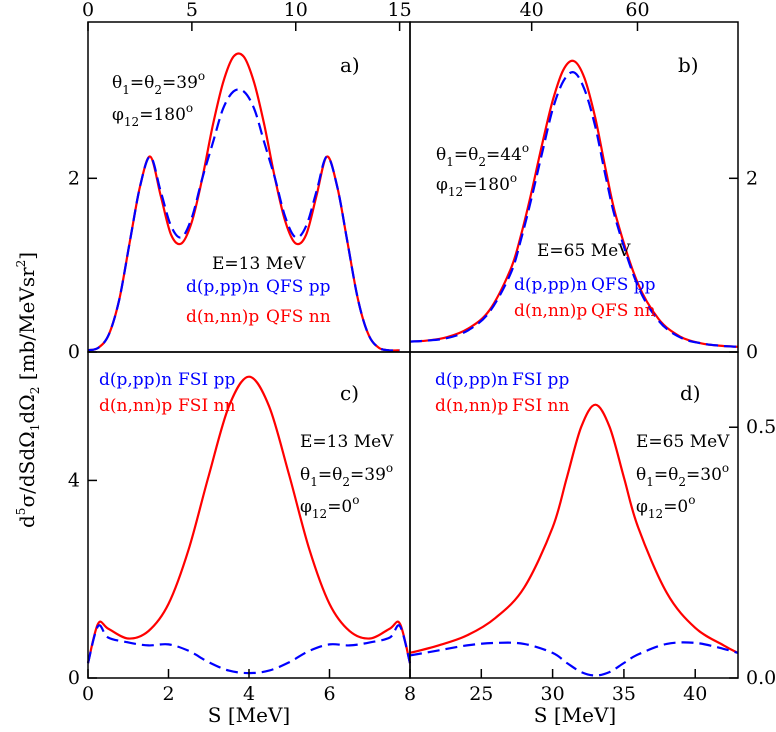  What do you see at coordinates (88, 10) in the screenshot?
I see `panel-a-top-tick-label: 0` at bounding box center [88, 10].